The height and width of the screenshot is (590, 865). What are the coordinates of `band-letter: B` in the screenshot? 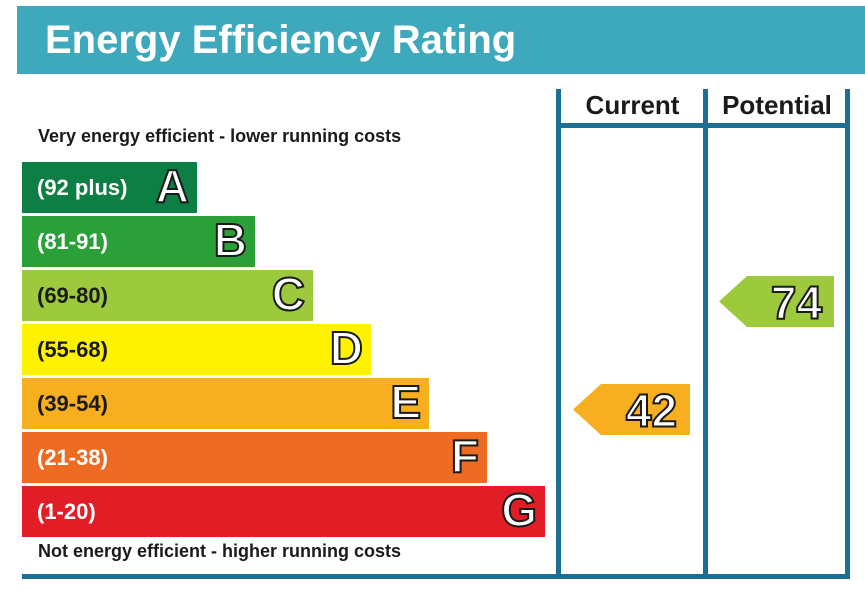 It's located at (230, 240).